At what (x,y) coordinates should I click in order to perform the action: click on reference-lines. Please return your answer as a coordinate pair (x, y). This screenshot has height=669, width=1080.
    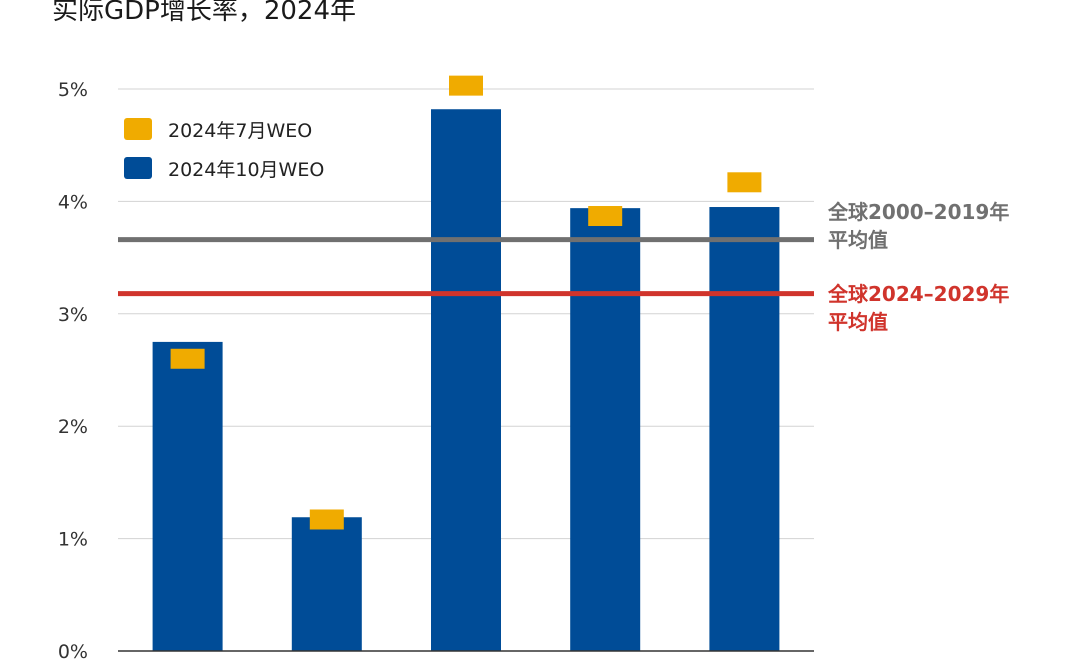
    Looking at the image, I should click on (466, 267).